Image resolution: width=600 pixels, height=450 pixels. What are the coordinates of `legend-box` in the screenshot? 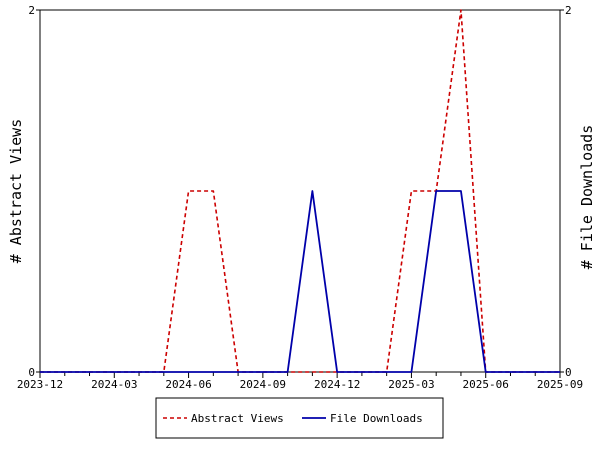 It's located at (299, 418).